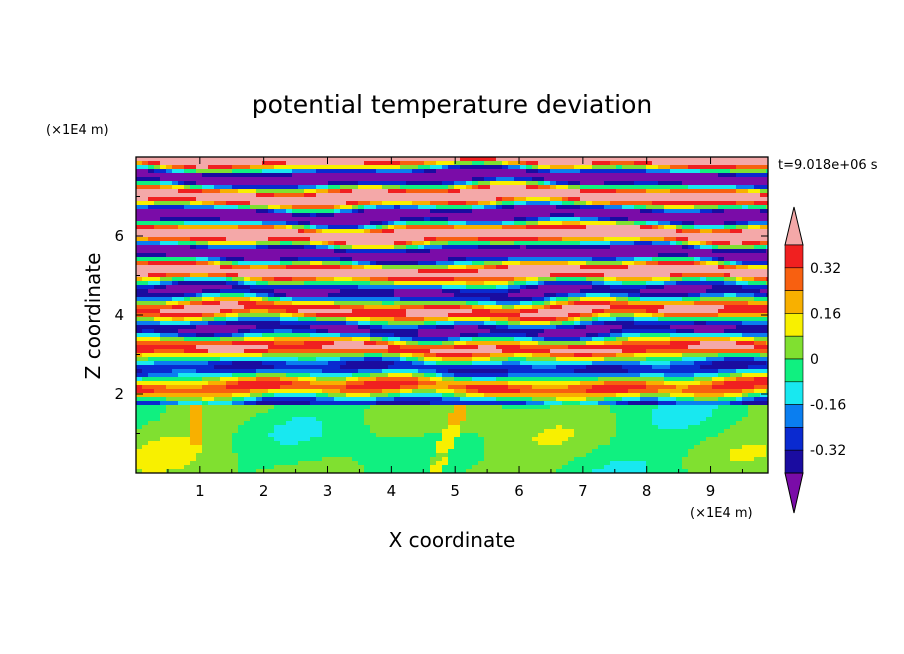 The width and height of the screenshot is (904, 654). I want to click on x-tick-label: 9, so click(711, 491).